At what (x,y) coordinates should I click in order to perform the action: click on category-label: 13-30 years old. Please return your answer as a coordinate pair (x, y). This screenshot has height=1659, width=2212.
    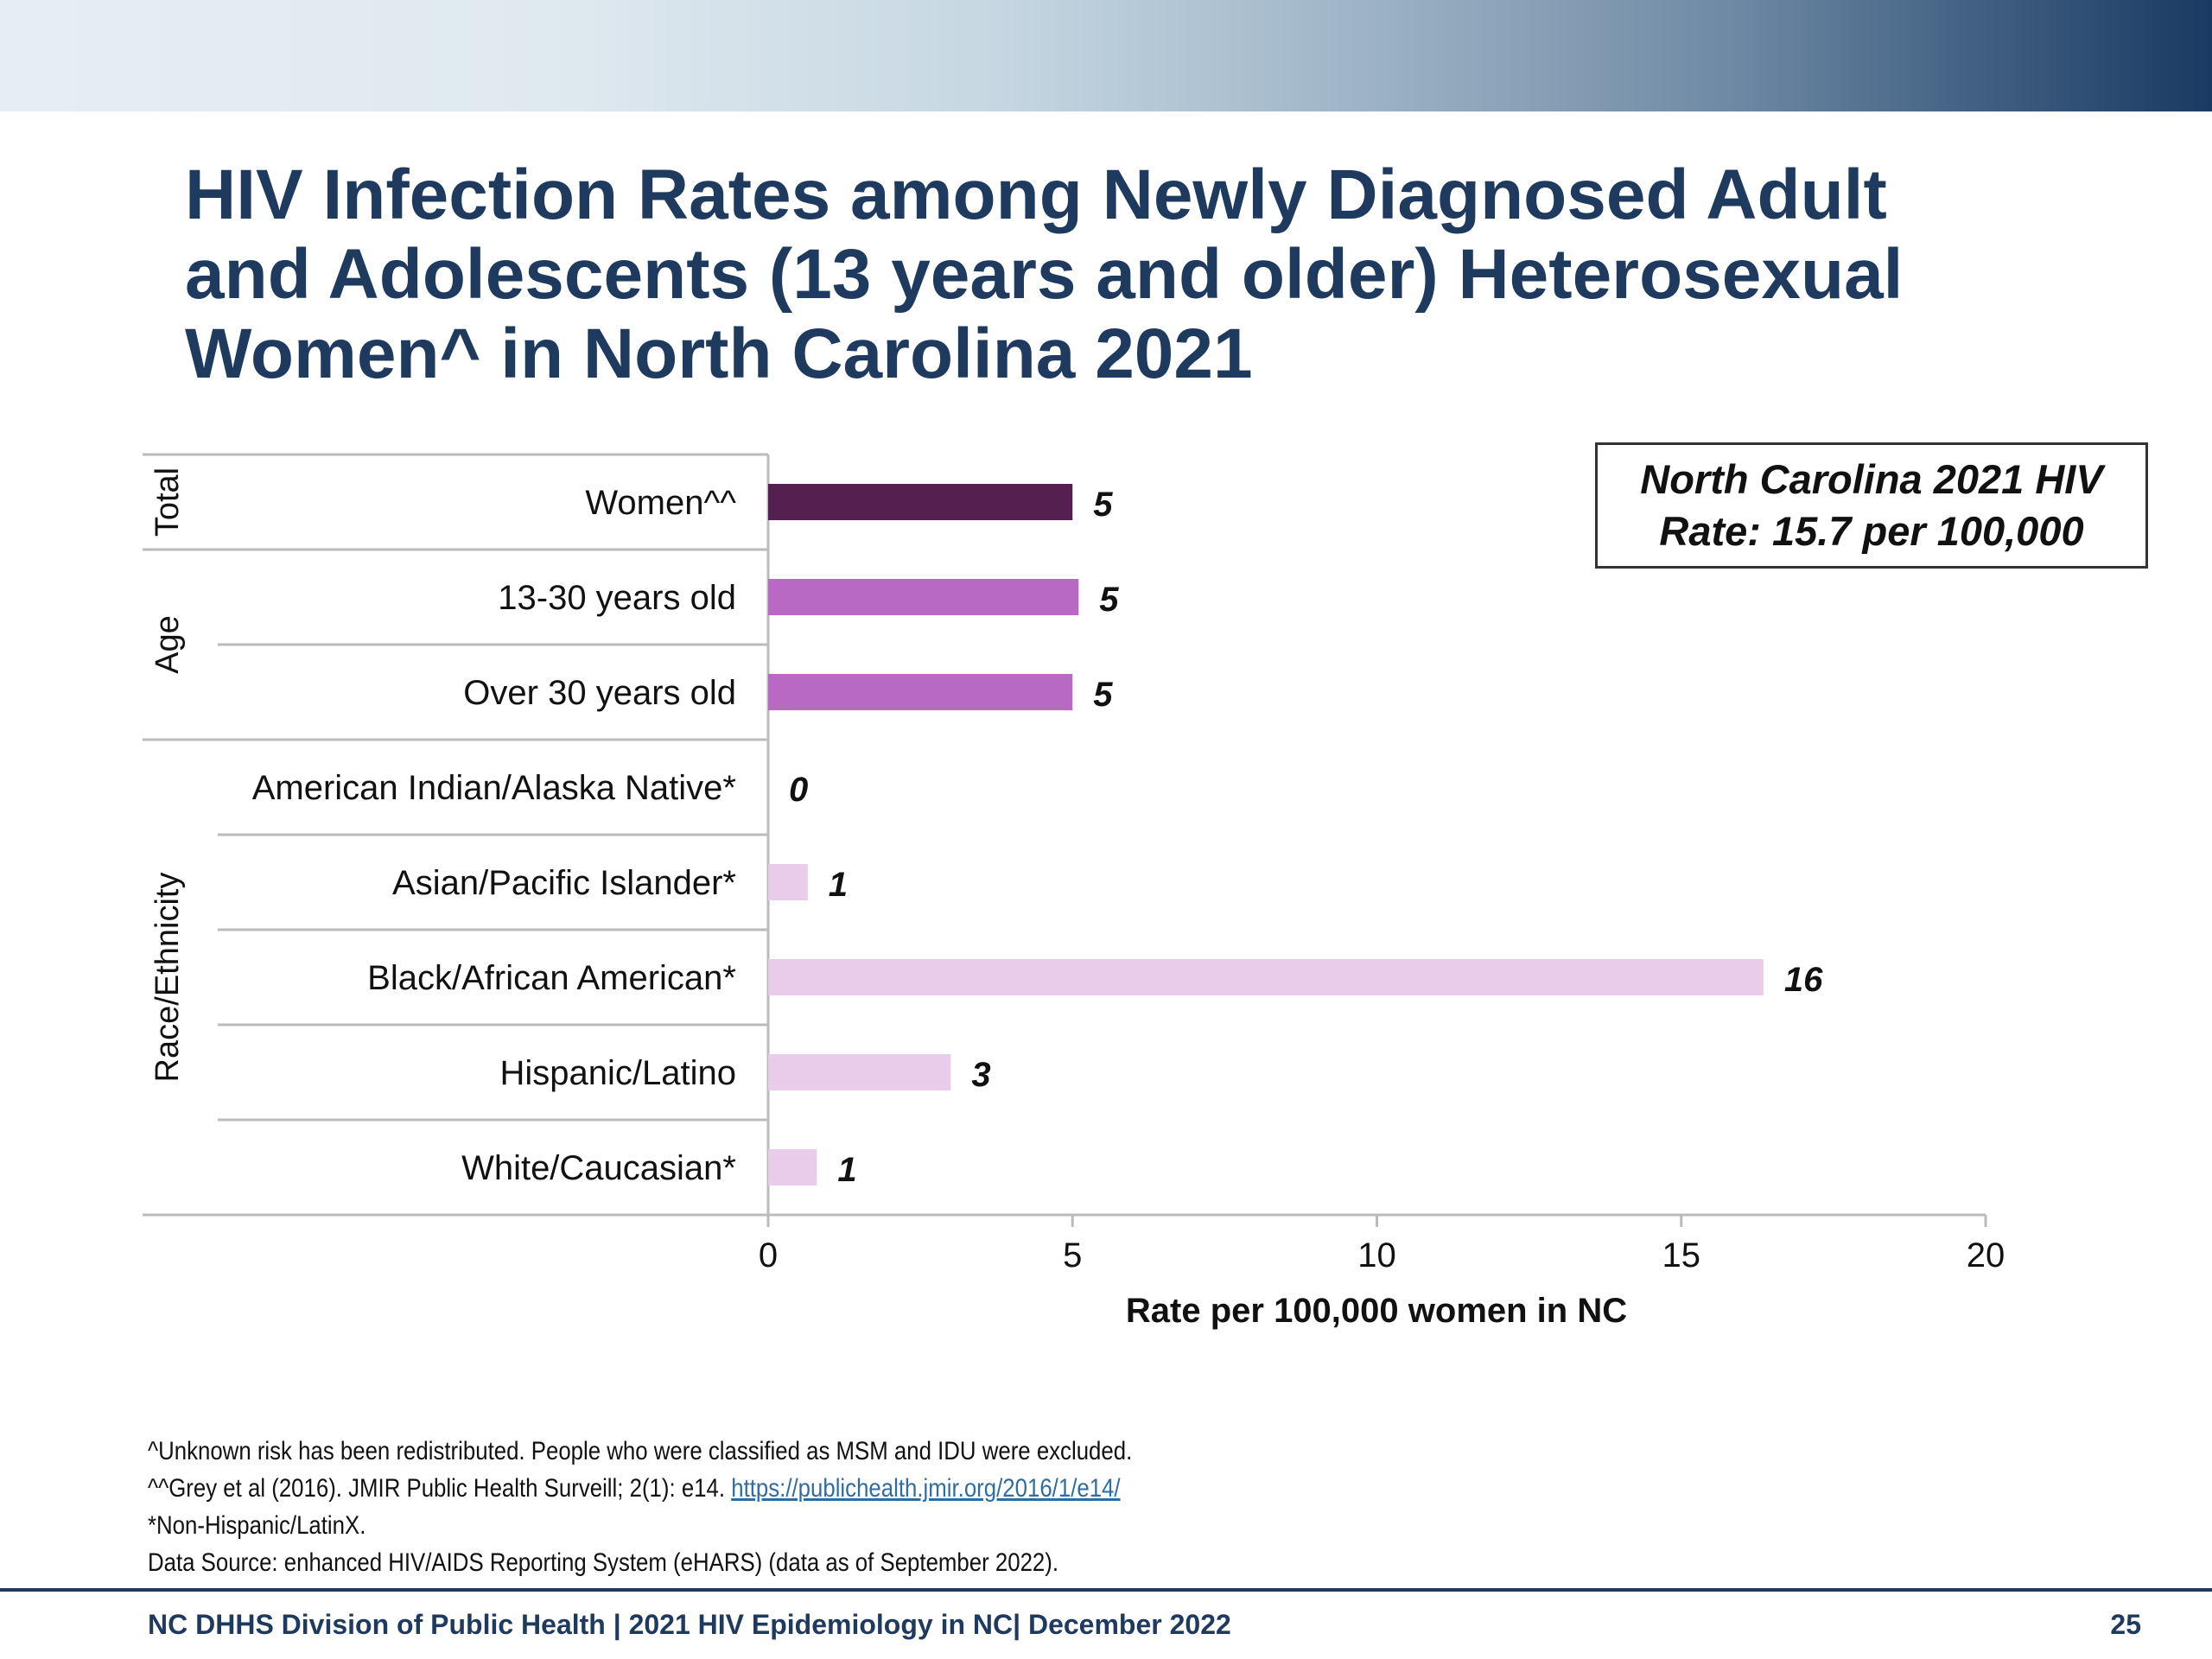
    Looking at the image, I should click on (617, 598).